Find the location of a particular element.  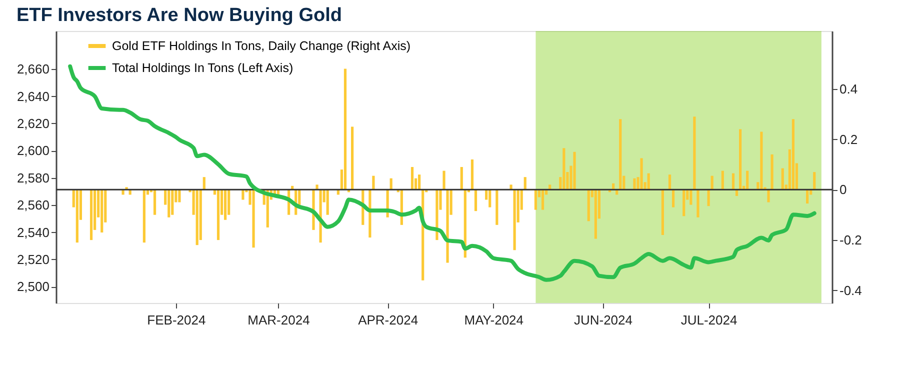

y-tick-label: 2,620 is located at coordinates (33, 123).